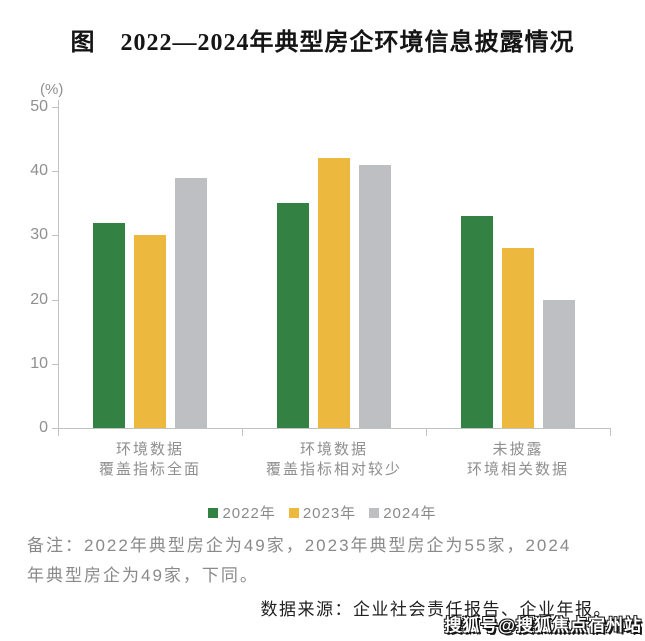 The image size is (645, 641). What do you see at coordinates (436, 609) in the screenshot?
I see `data-source-text: 数据来源：企业社会责任报告、企业年报。` at bounding box center [436, 609].